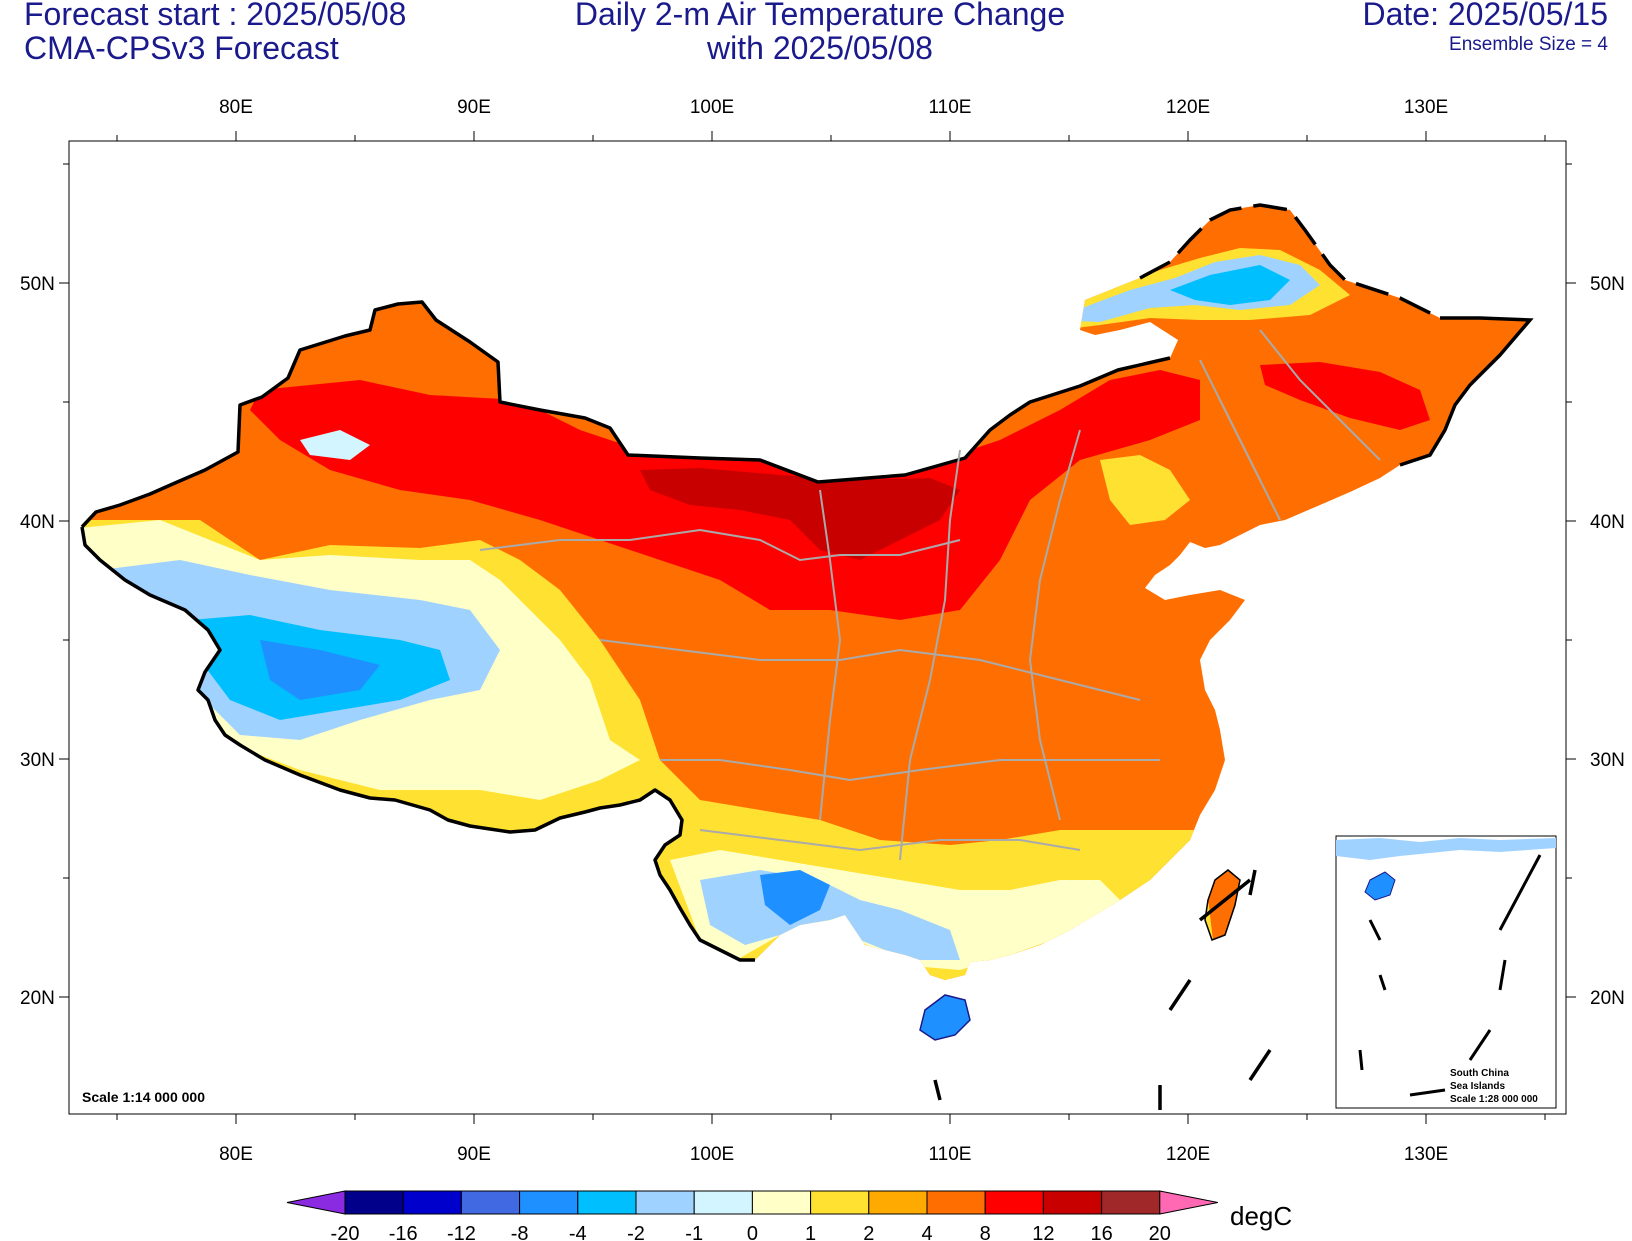  I want to click on model-name-label: CMA-CPSv3 Forecast, so click(181, 48).